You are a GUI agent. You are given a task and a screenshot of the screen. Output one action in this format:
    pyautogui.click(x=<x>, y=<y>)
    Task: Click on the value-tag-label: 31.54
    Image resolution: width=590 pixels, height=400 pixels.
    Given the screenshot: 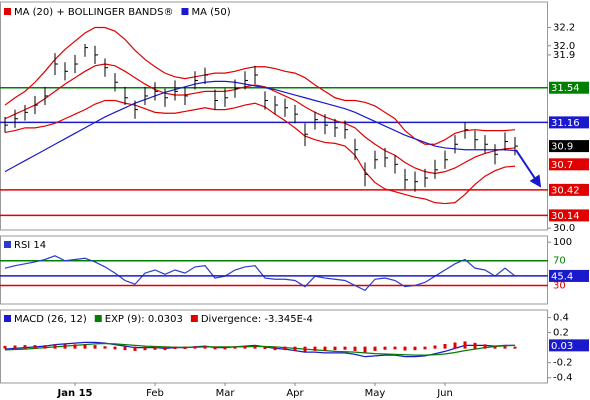 What is the action you would take?
    pyautogui.click(x=565, y=88)
    